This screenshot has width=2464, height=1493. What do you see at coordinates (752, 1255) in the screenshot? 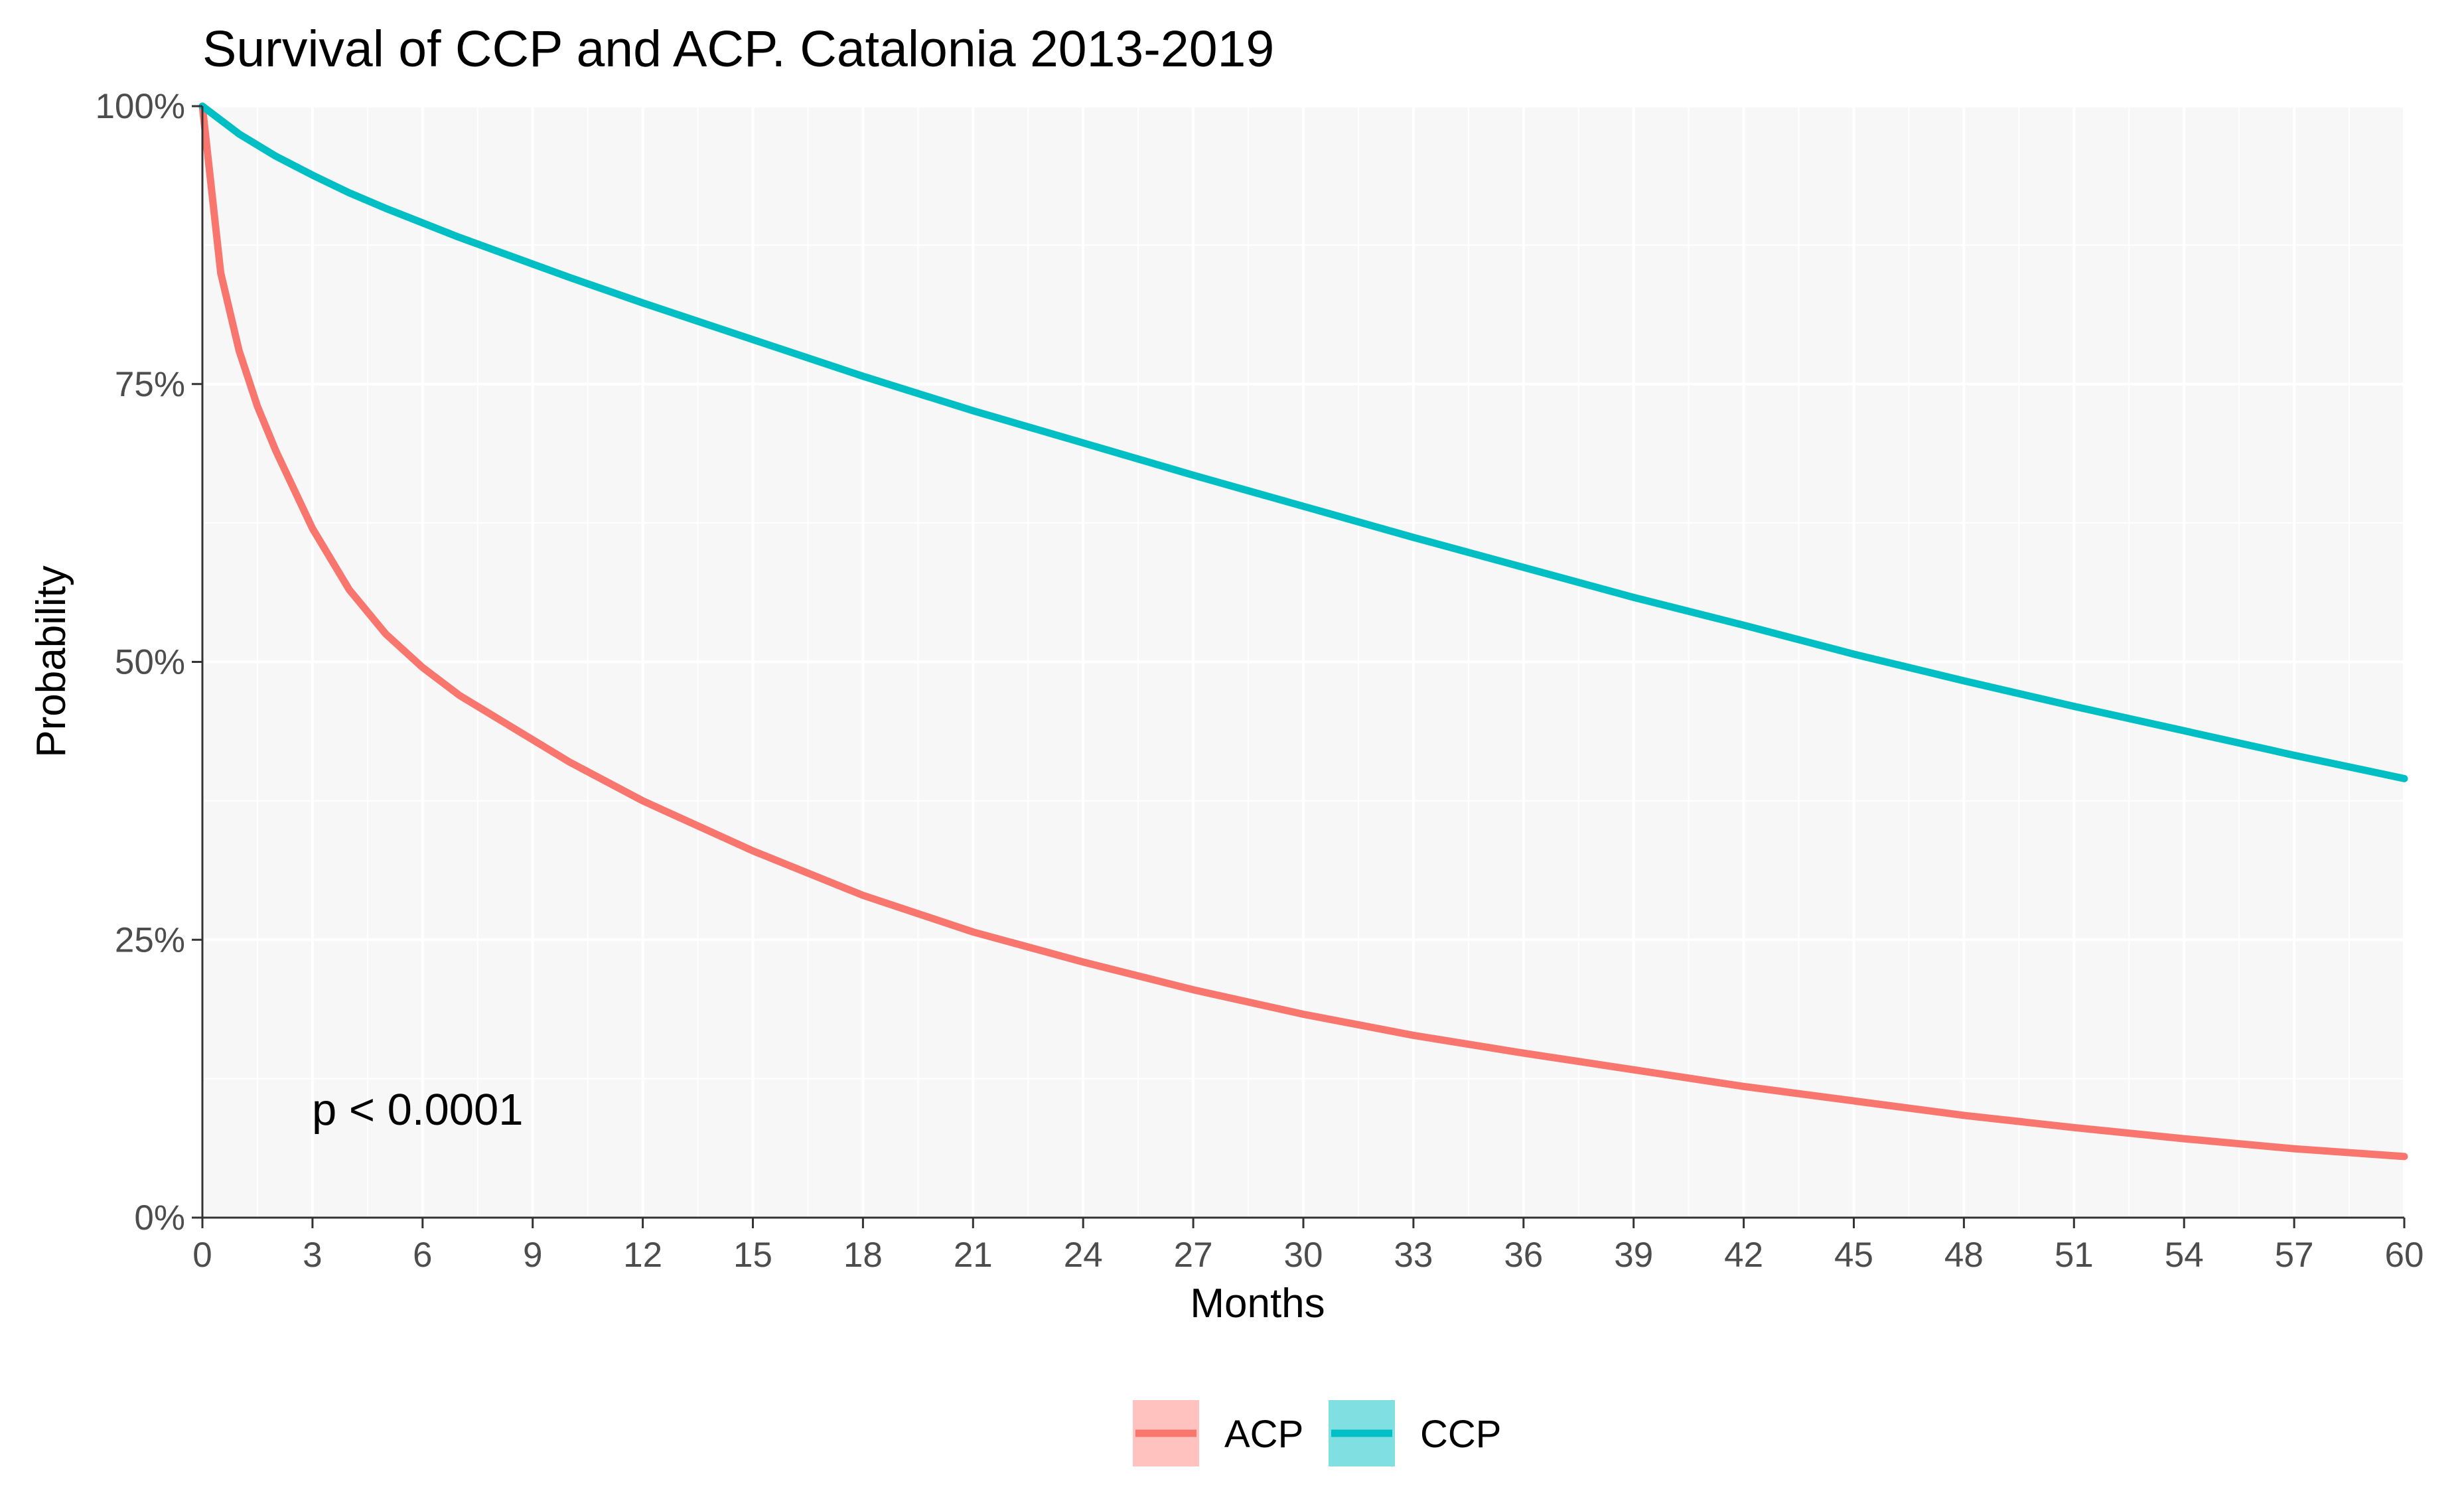
I see `x-tick-label: 15` at bounding box center [752, 1255].